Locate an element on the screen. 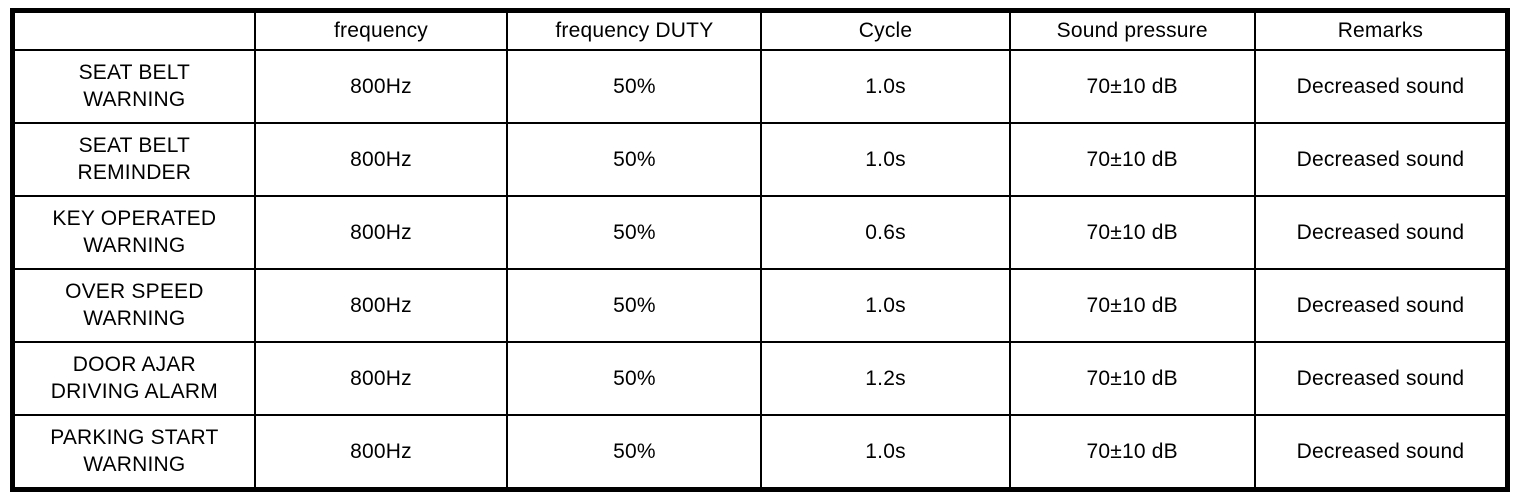  row-label: OVER SPEED WARNING is located at coordinates (133, 305).